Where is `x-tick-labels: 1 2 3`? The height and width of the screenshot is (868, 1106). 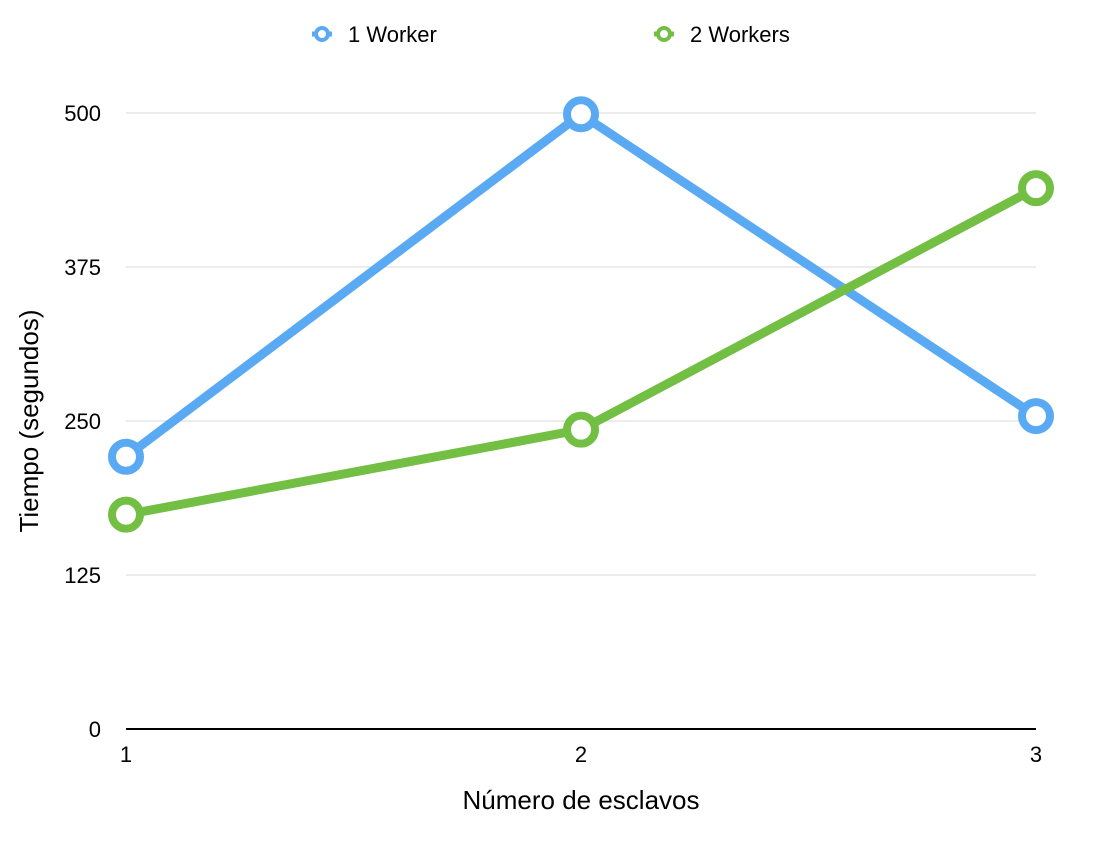
x-tick-labels: 1 2 3 is located at coordinates (581, 754).